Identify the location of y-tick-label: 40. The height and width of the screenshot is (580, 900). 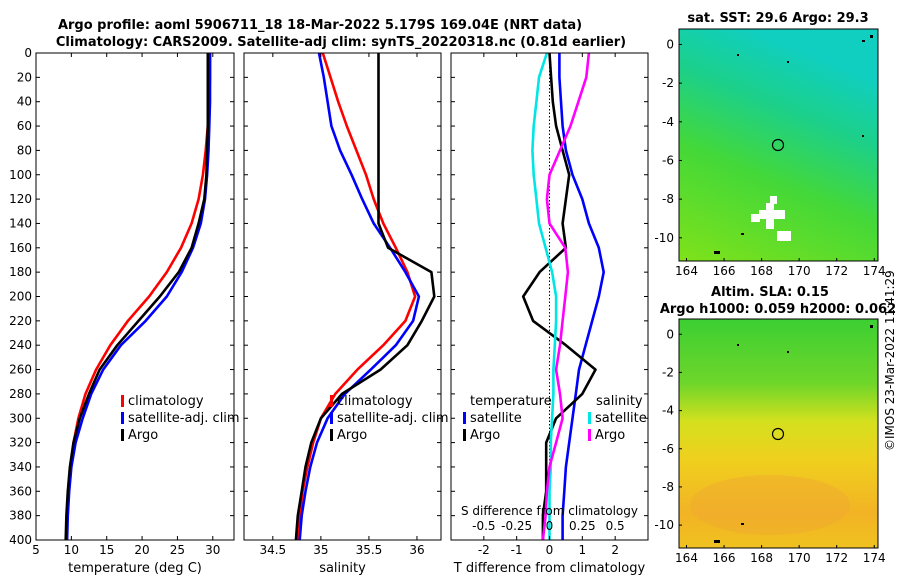
(24, 102).